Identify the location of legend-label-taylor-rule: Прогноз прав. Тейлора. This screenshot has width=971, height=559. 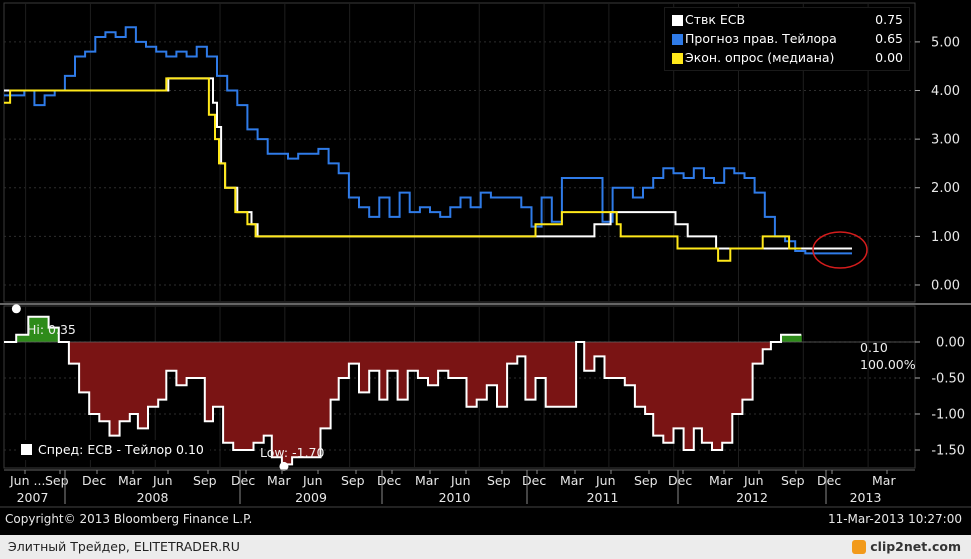
(761, 38).